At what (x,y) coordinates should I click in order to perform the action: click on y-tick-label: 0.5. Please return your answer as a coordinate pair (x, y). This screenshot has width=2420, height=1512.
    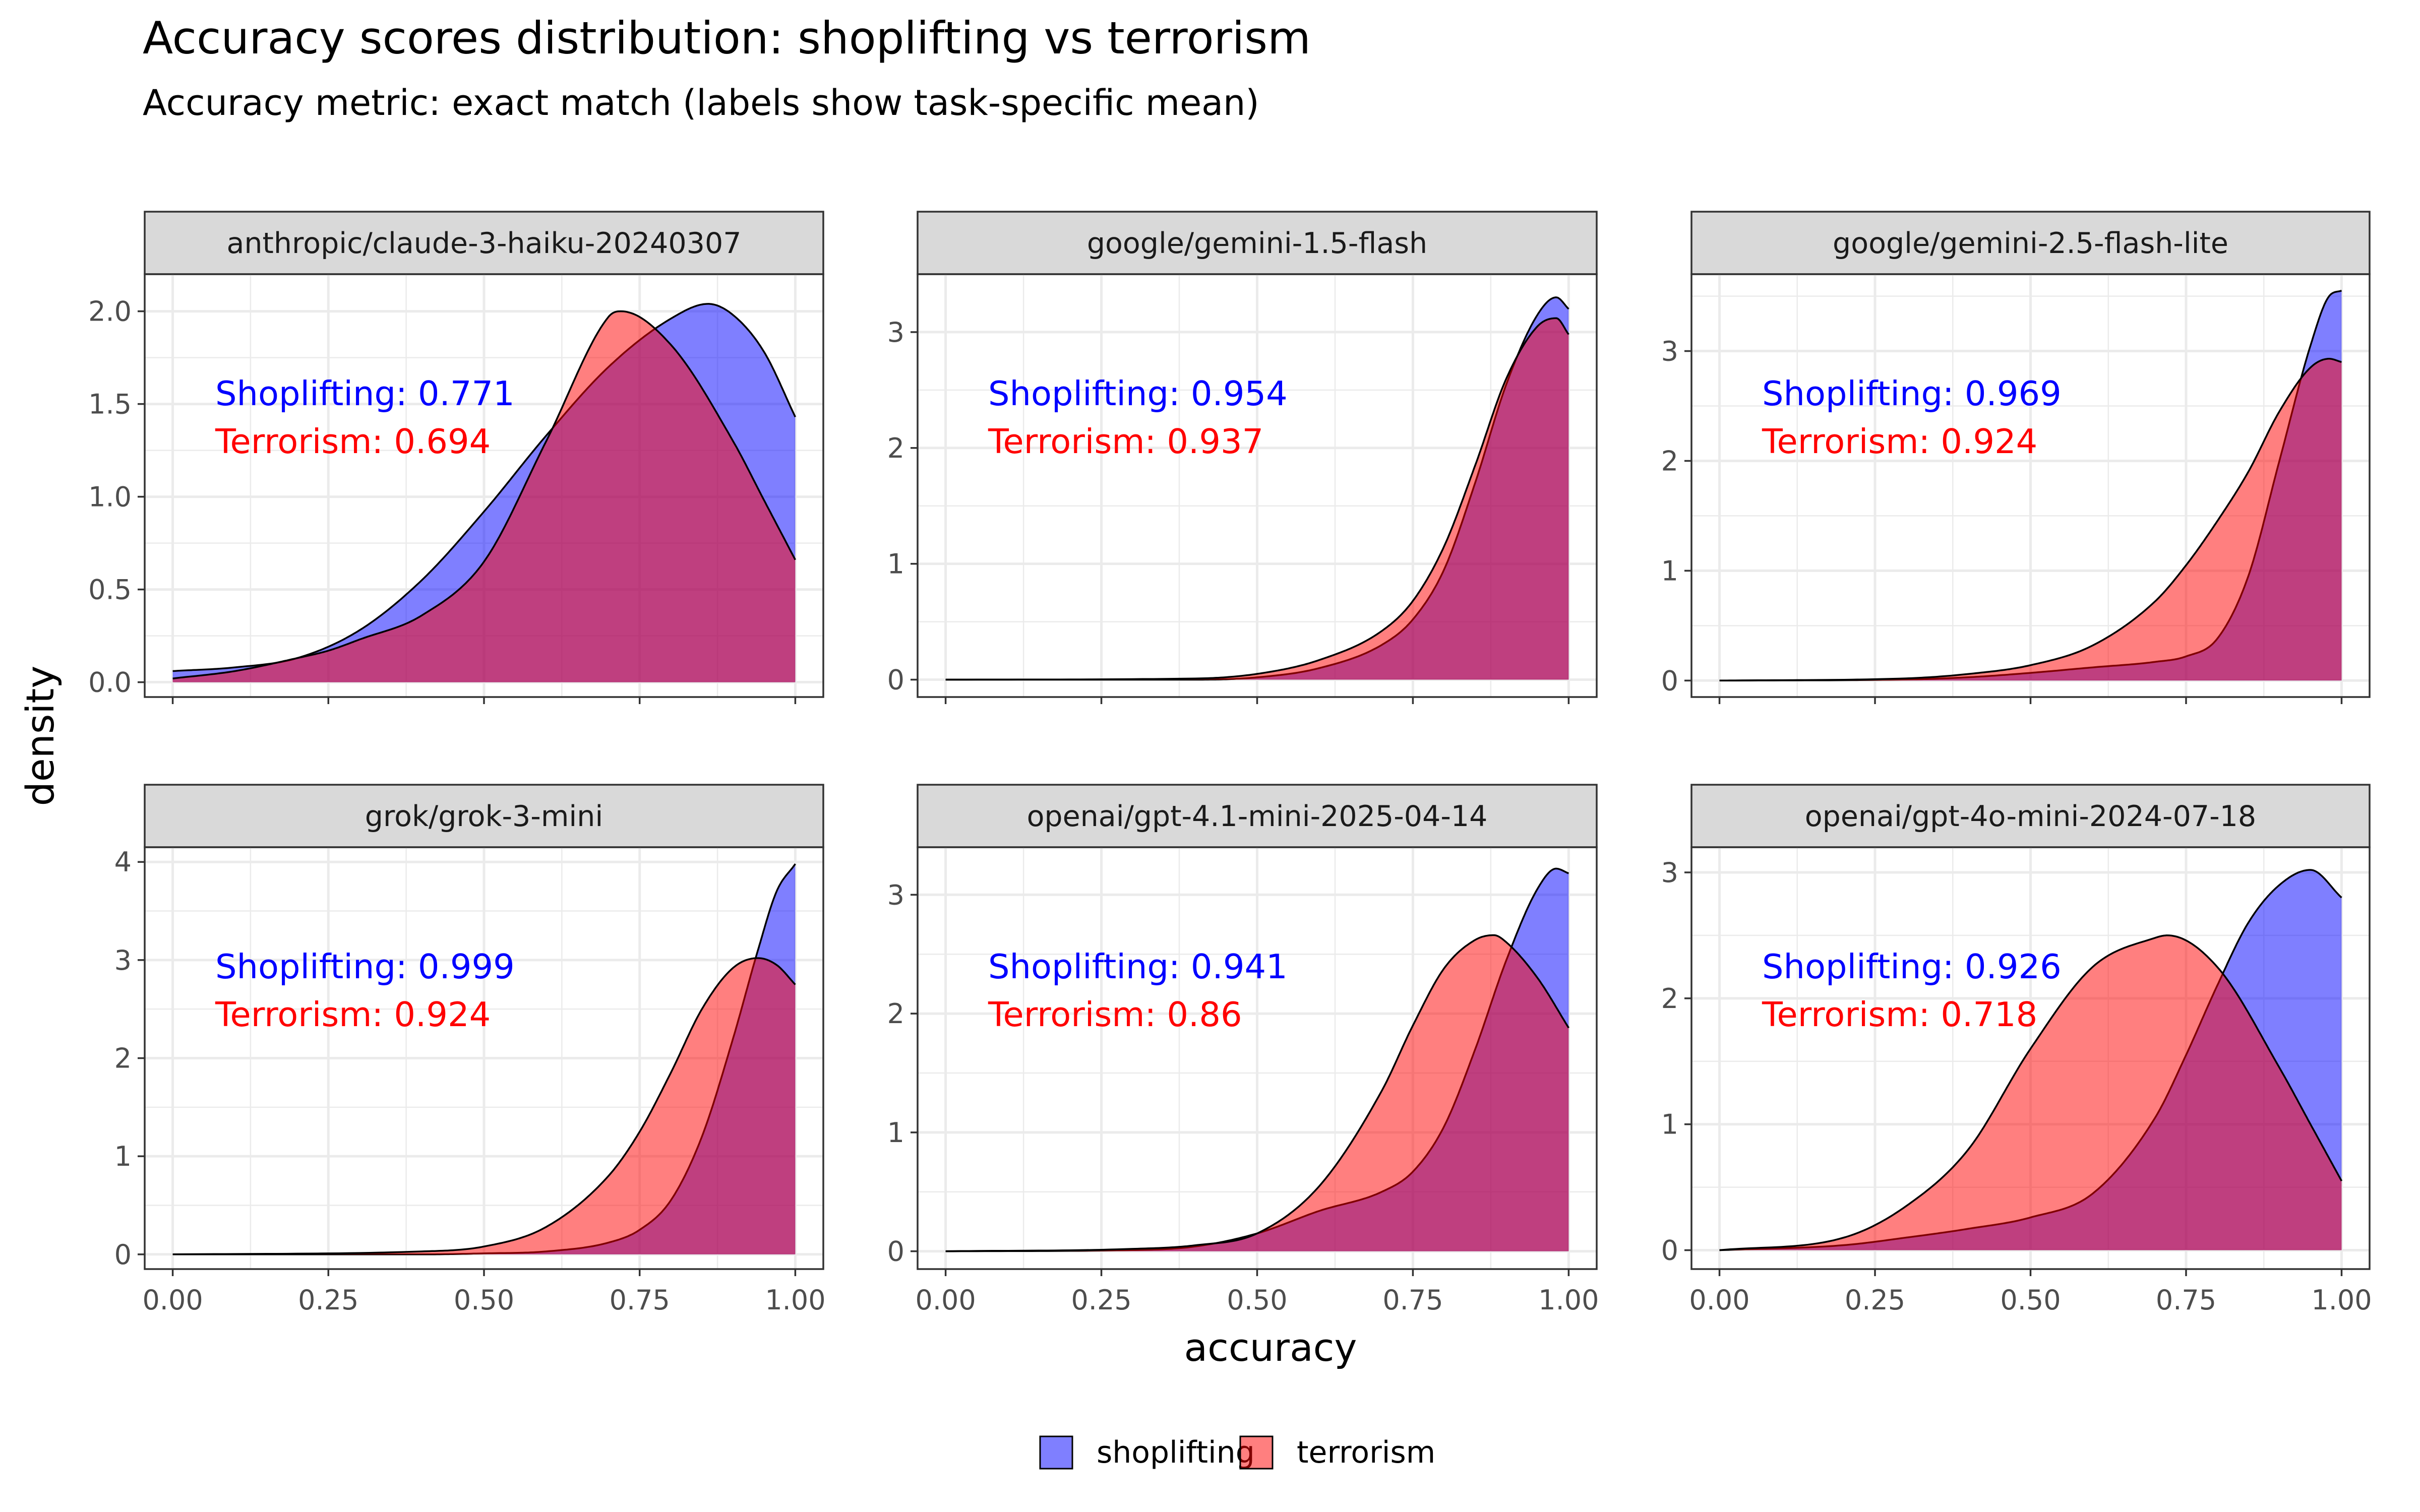
    Looking at the image, I should click on (110, 590).